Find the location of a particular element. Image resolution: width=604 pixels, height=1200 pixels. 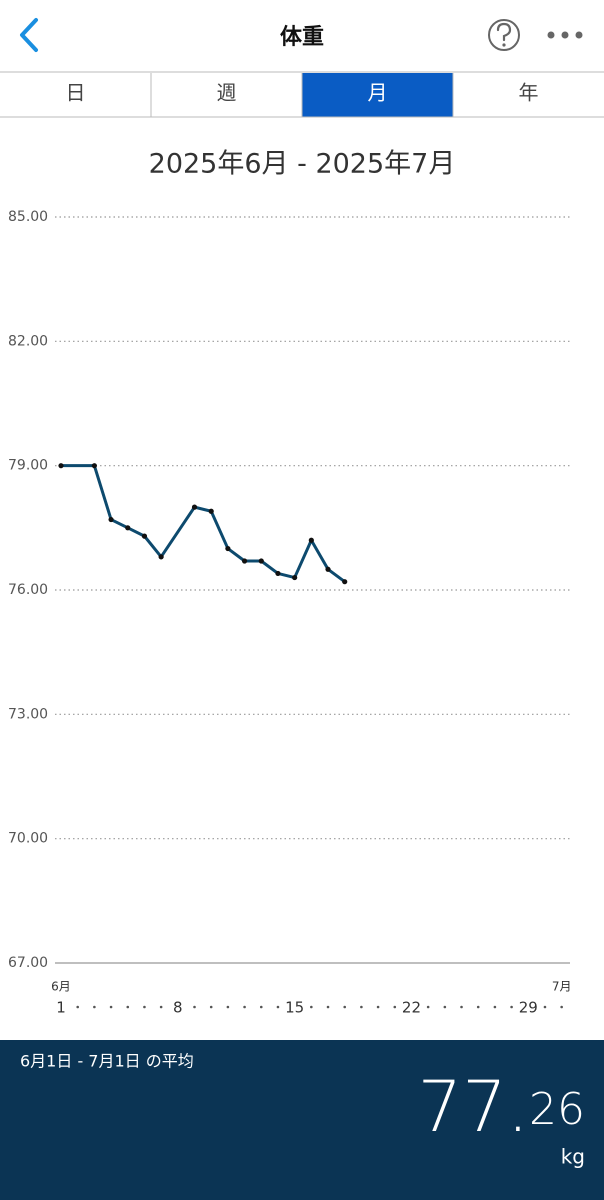

tab-label: 週 is located at coordinates (227, 93).